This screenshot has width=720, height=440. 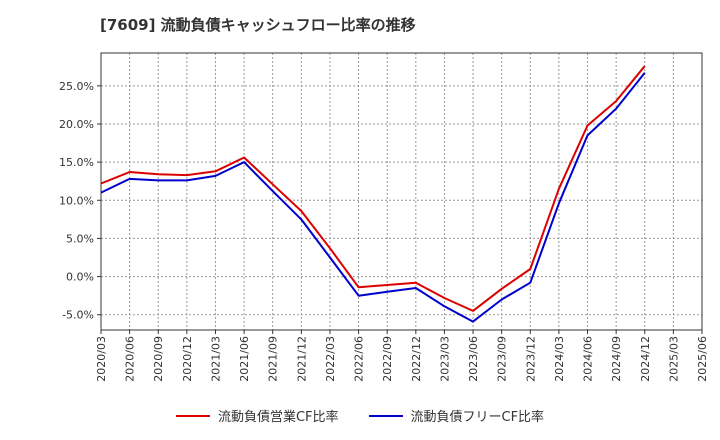 What do you see at coordinates (616, 359) in the screenshot?
I see `x-tick-label: 2024/09` at bounding box center [616, 359].